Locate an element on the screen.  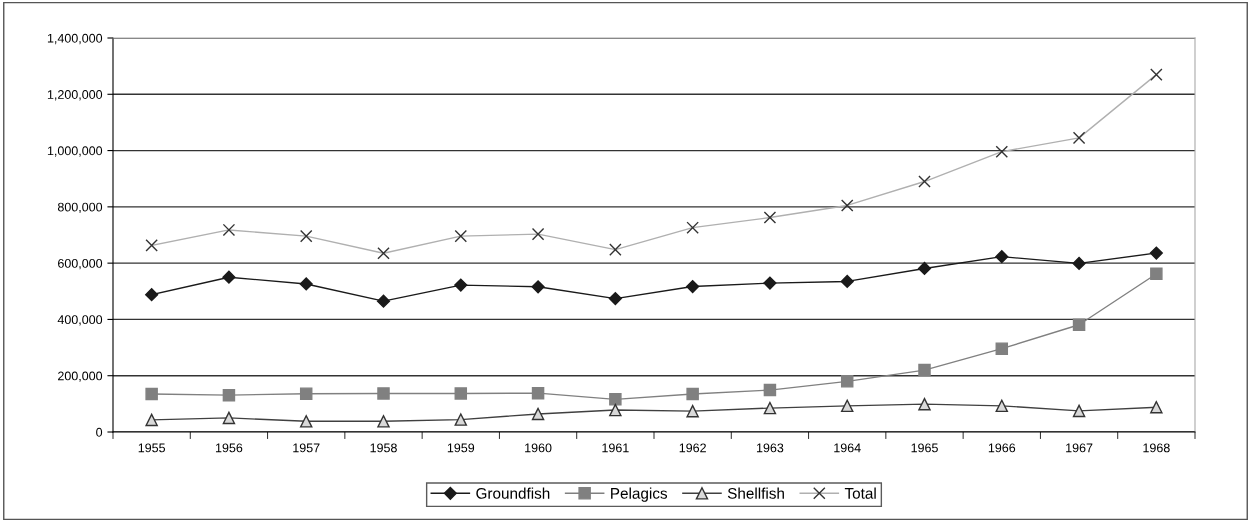
x-tick-label: 1962 is located at coordinates (692, 448).